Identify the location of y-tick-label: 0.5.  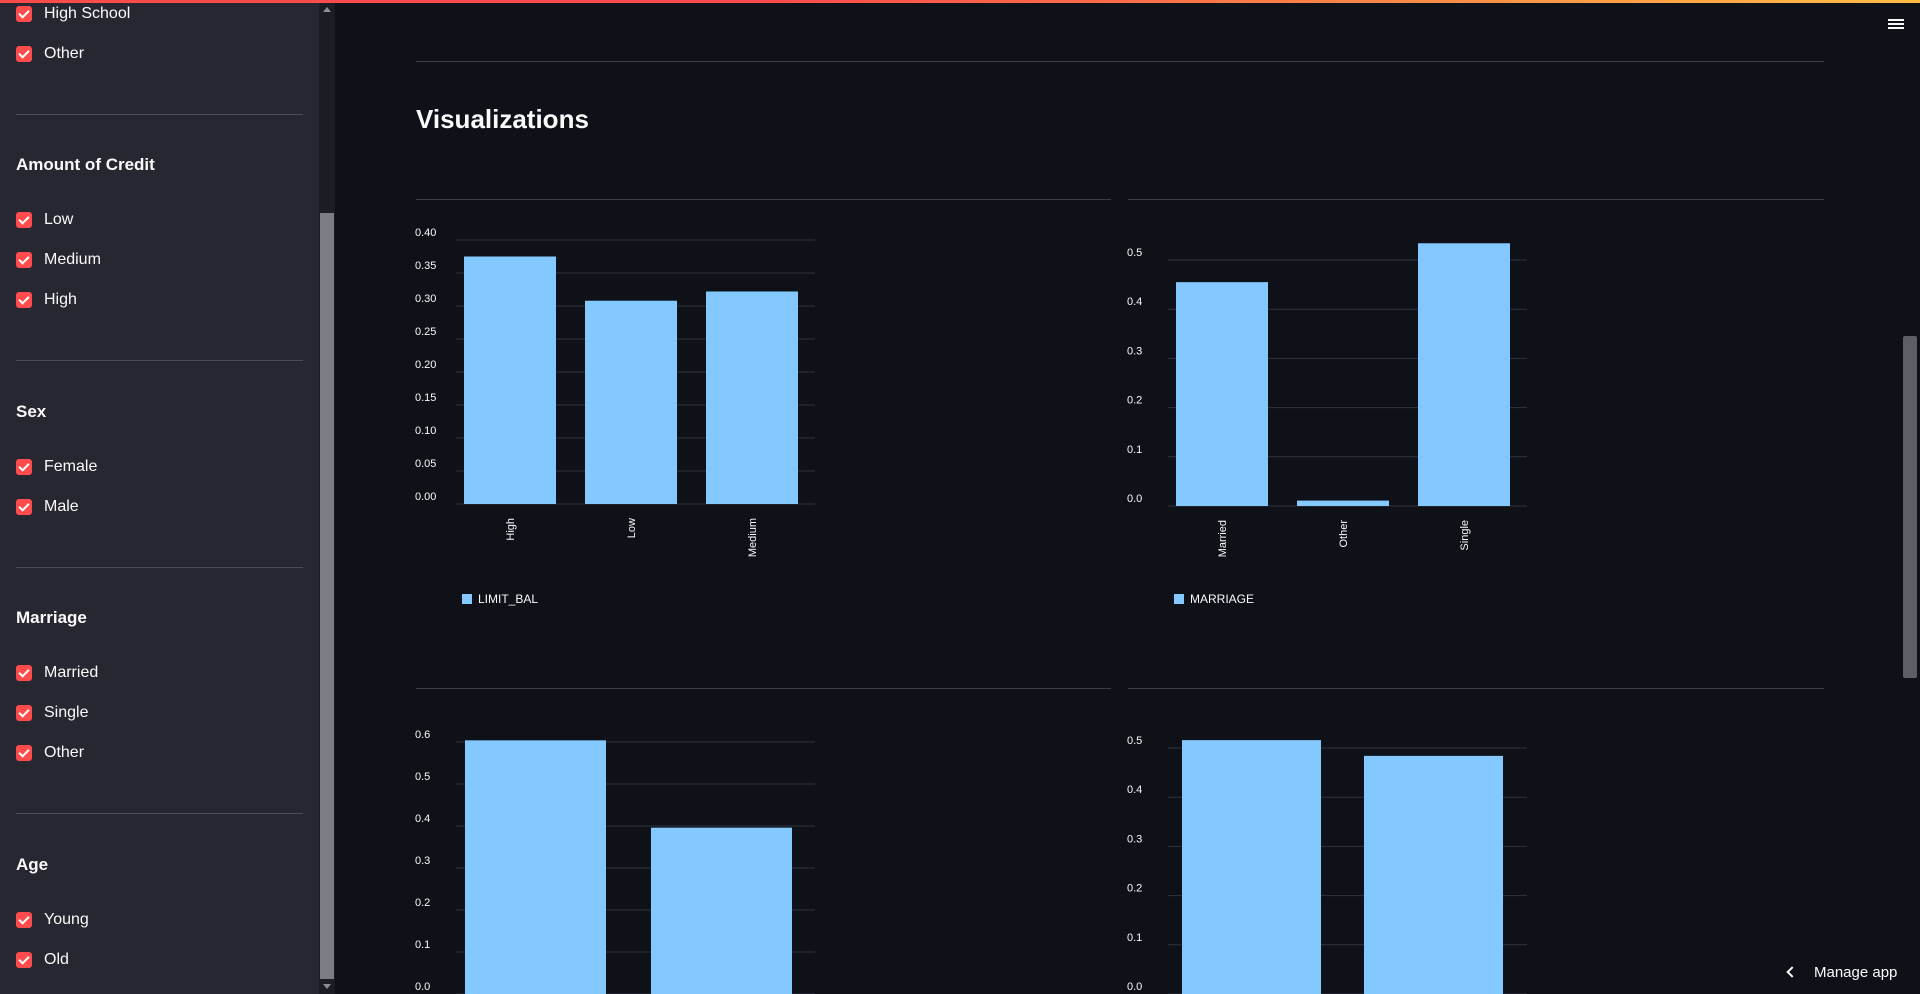
(1134, 253).